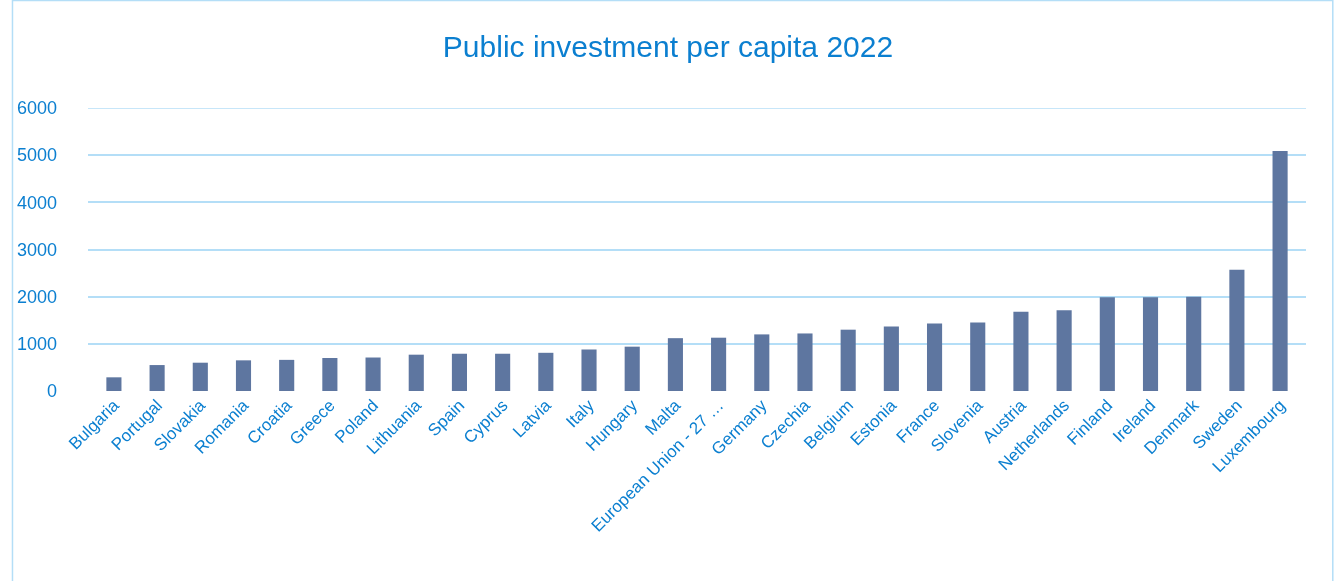 The image size is (1336, 581). Describe the element at coordinates (36, 155) in the screenshot. I see `y-tick-label: 5000` at that location.